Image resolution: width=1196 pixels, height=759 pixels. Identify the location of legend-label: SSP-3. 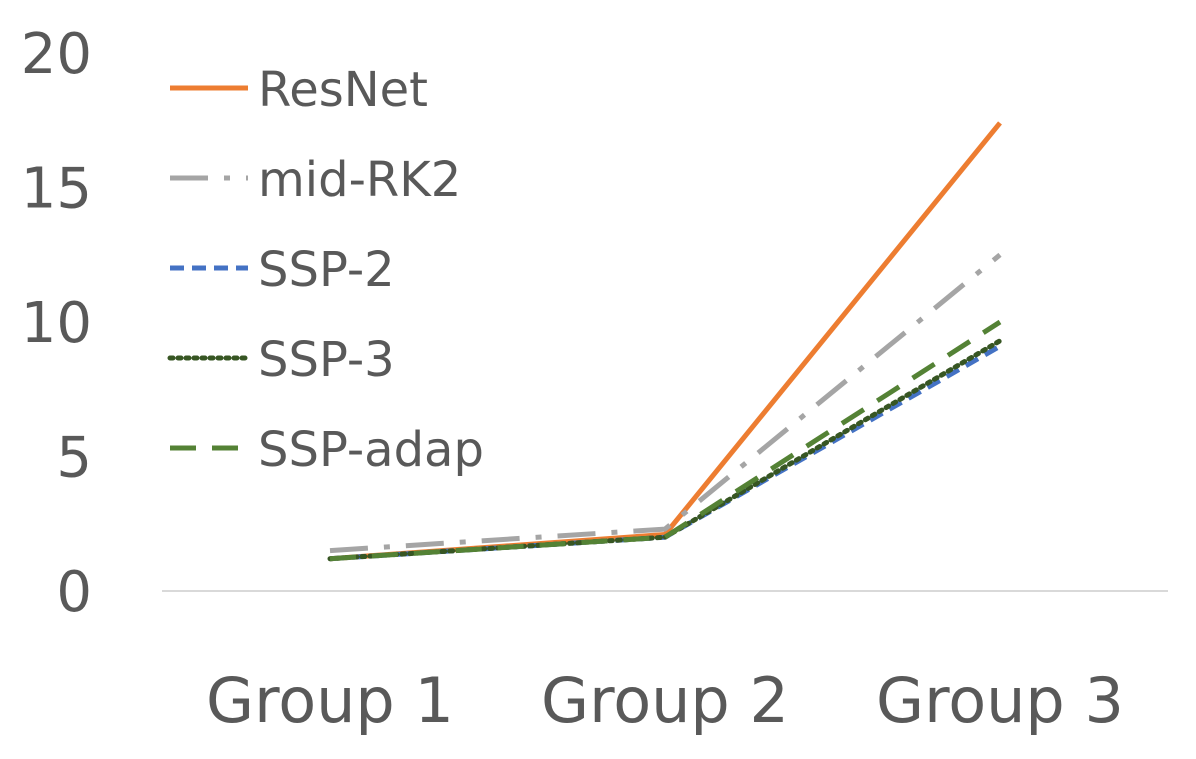
(326, 360).